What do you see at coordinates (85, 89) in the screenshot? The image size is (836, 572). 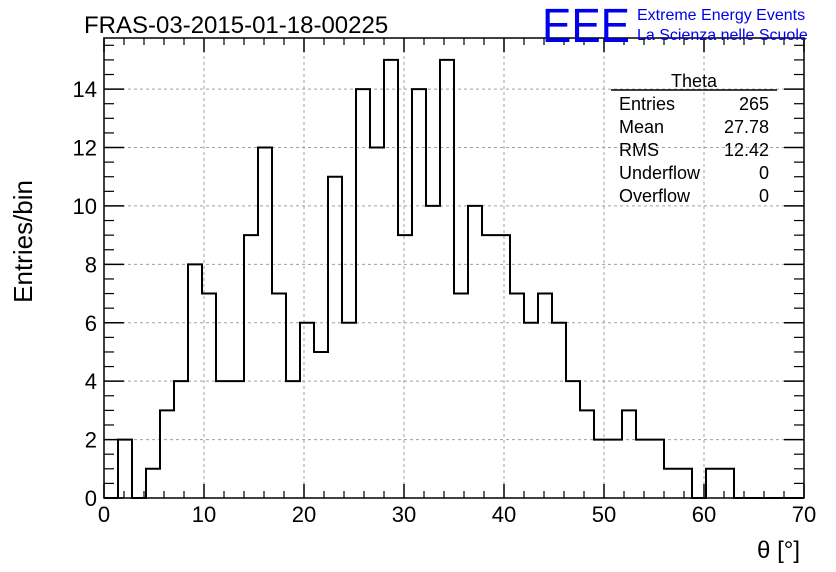 I see `y-tick-label: 14` at bounding box center [85, 89].